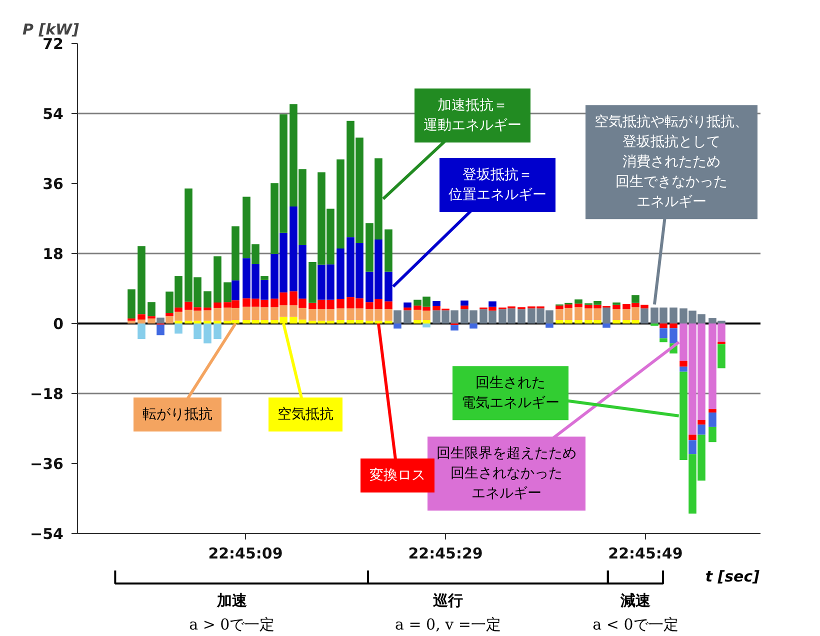  Describe the element at coordinates (245, 553) in the screenshot. I see `x-tick-label: 22:45:09` at that location.